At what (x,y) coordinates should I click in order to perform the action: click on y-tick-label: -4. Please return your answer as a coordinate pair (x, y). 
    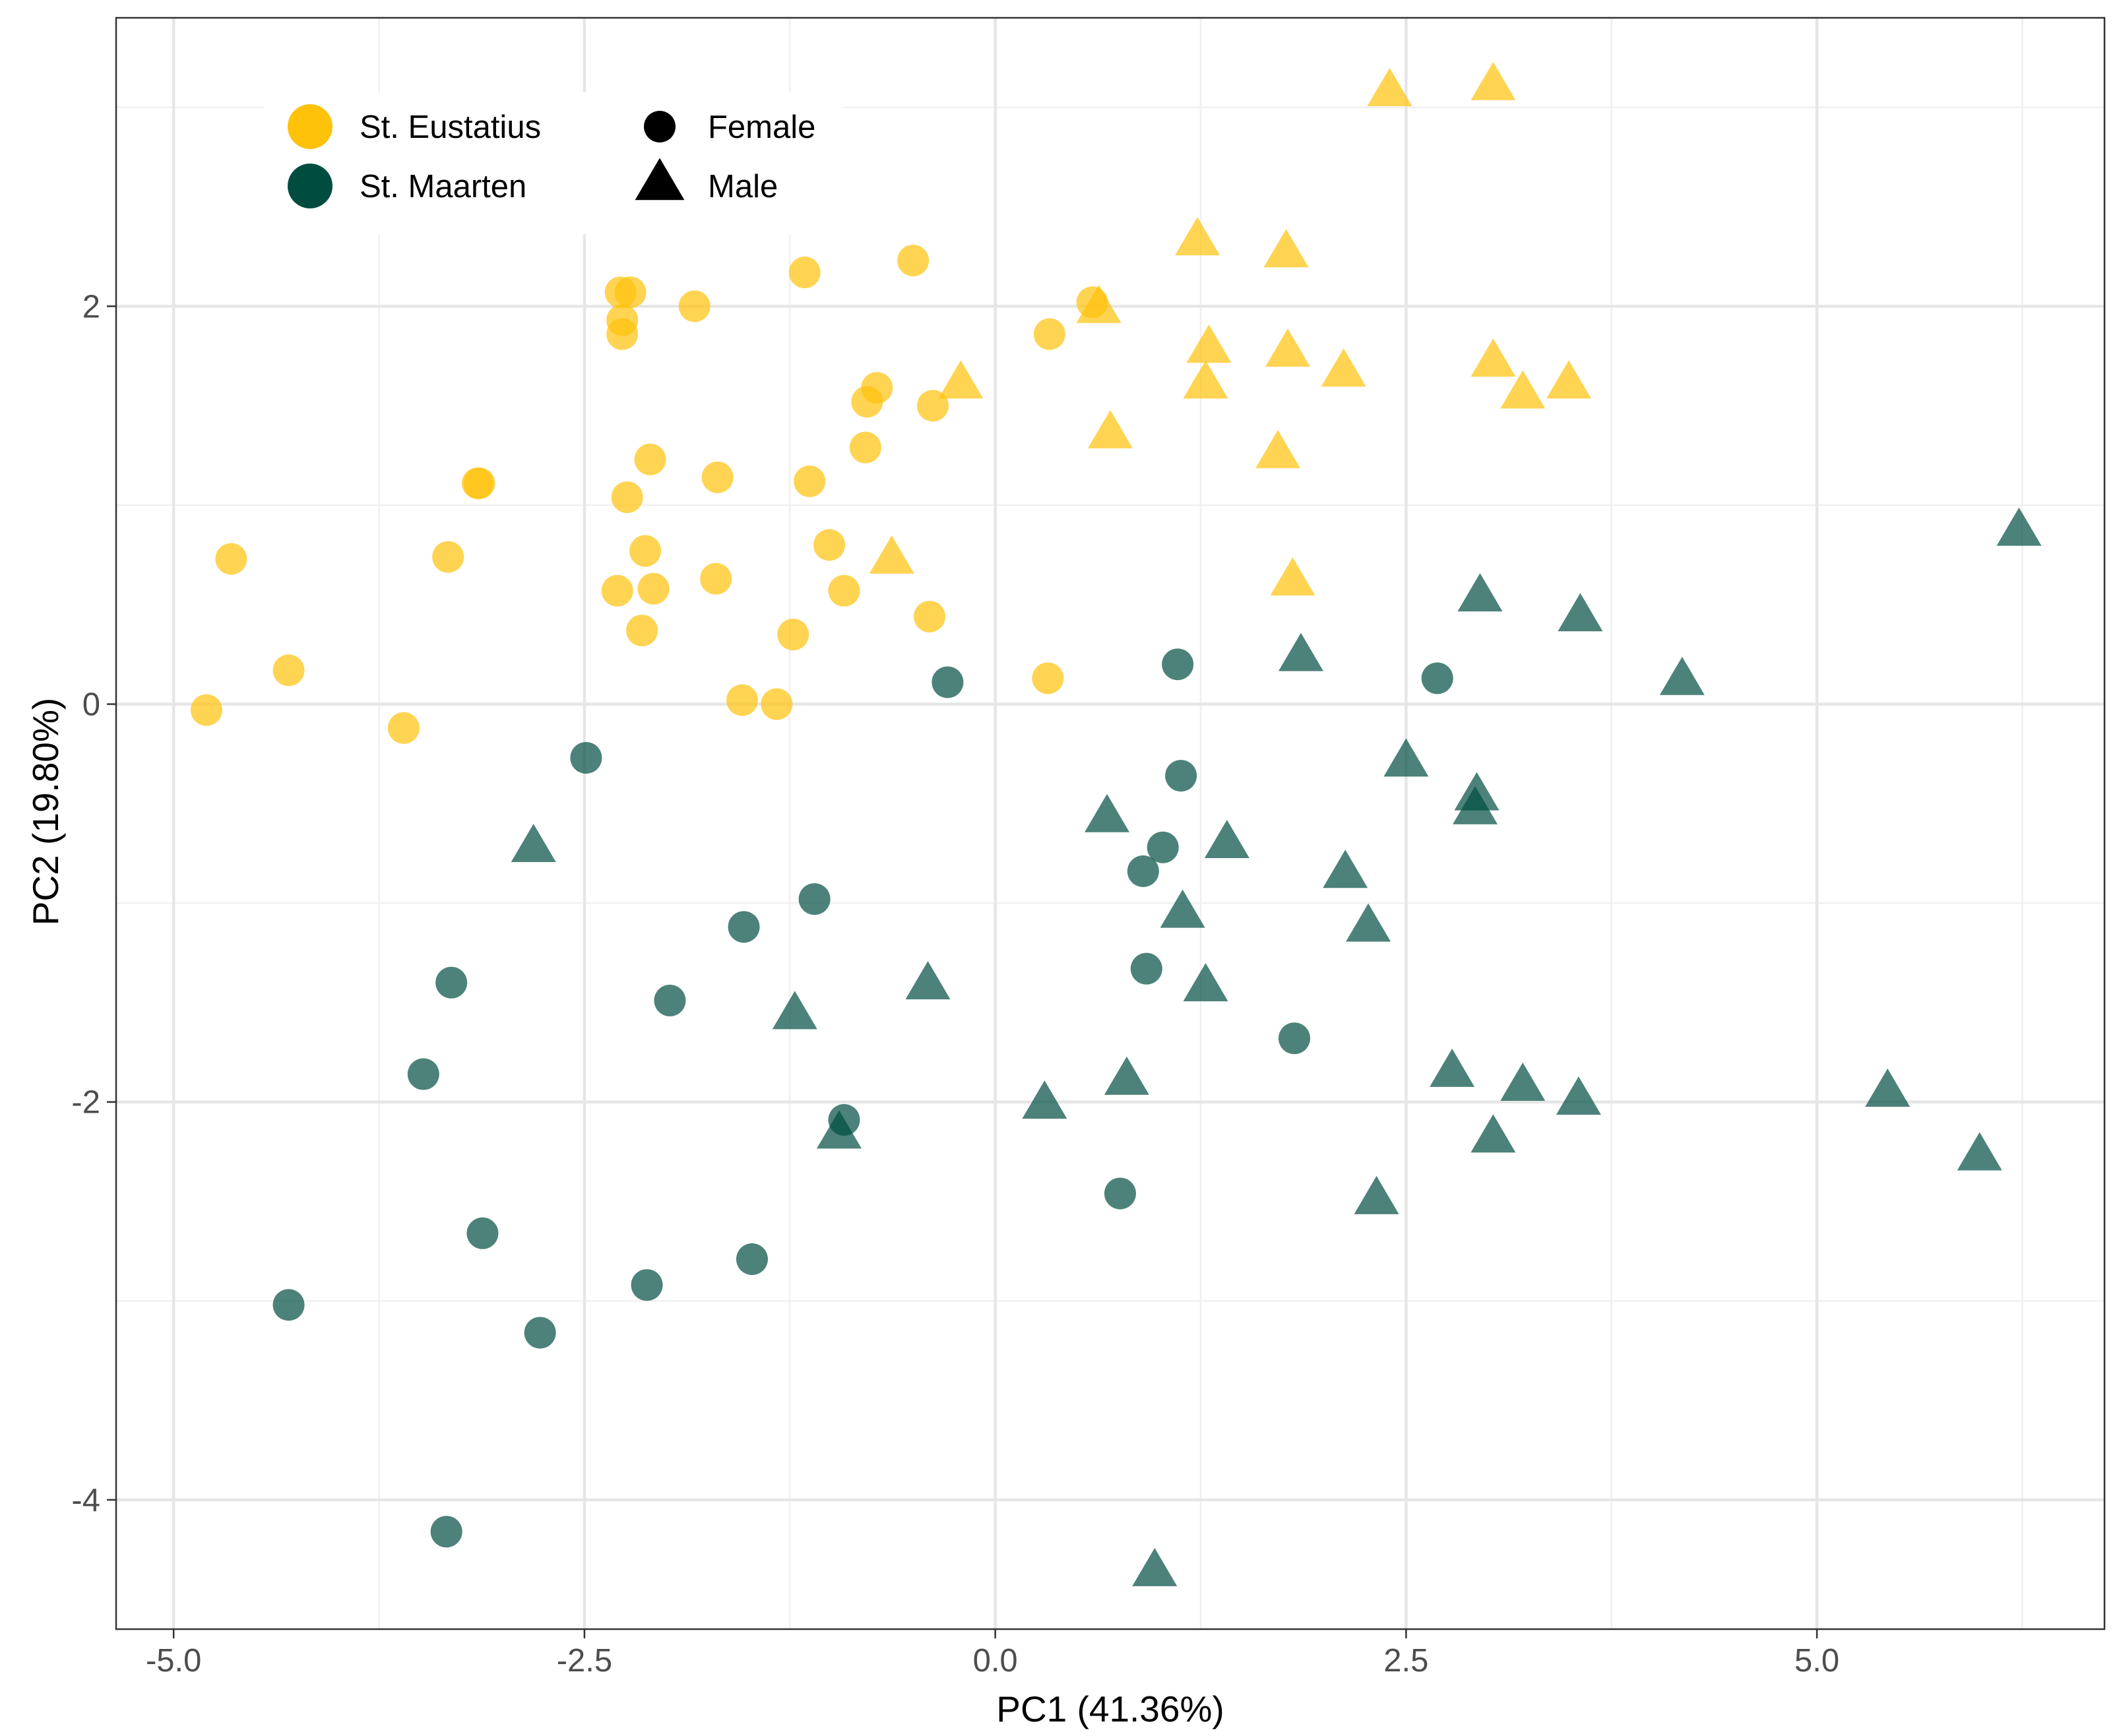
    Looking at the image, I should click on (85, 1500).